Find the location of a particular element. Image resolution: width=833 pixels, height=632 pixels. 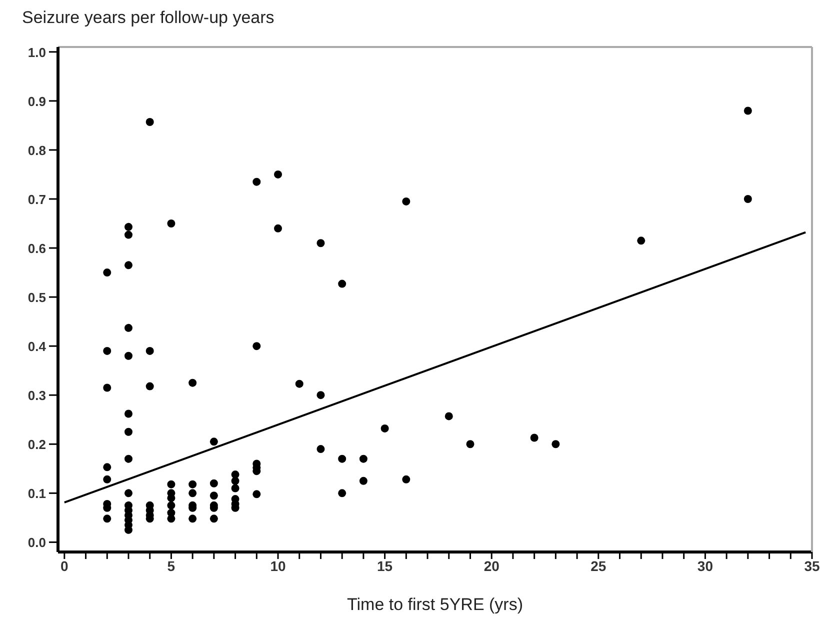

y-tick-label: 0.7 is located at coordinates (37, 199).